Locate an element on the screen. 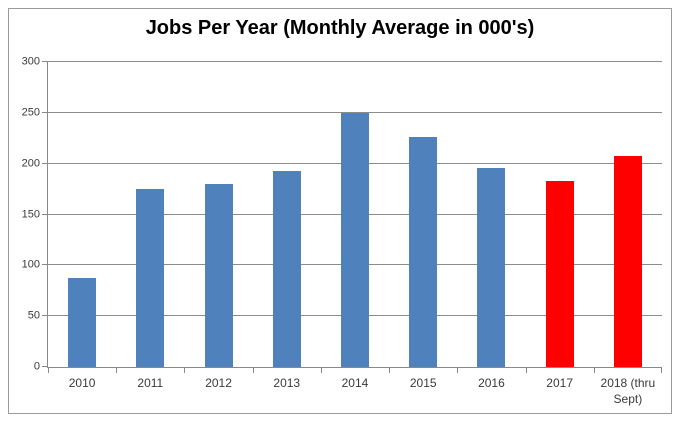  y-tick-label: 50 is located at coordinates (33, 315).